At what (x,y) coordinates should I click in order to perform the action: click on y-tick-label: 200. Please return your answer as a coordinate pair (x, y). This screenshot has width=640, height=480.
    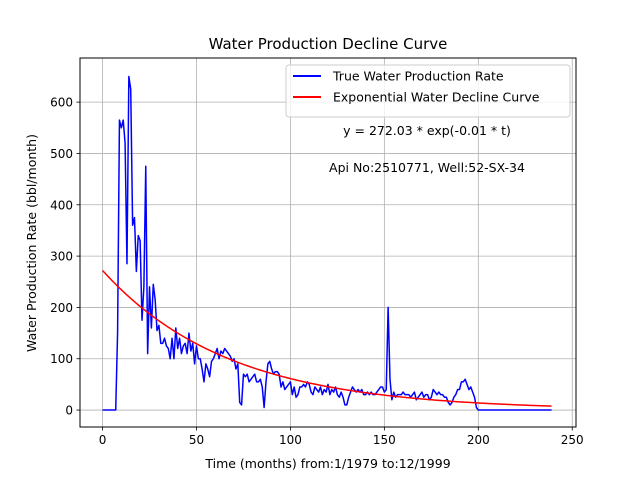
    Looking at the image, I should click on (61, 308).